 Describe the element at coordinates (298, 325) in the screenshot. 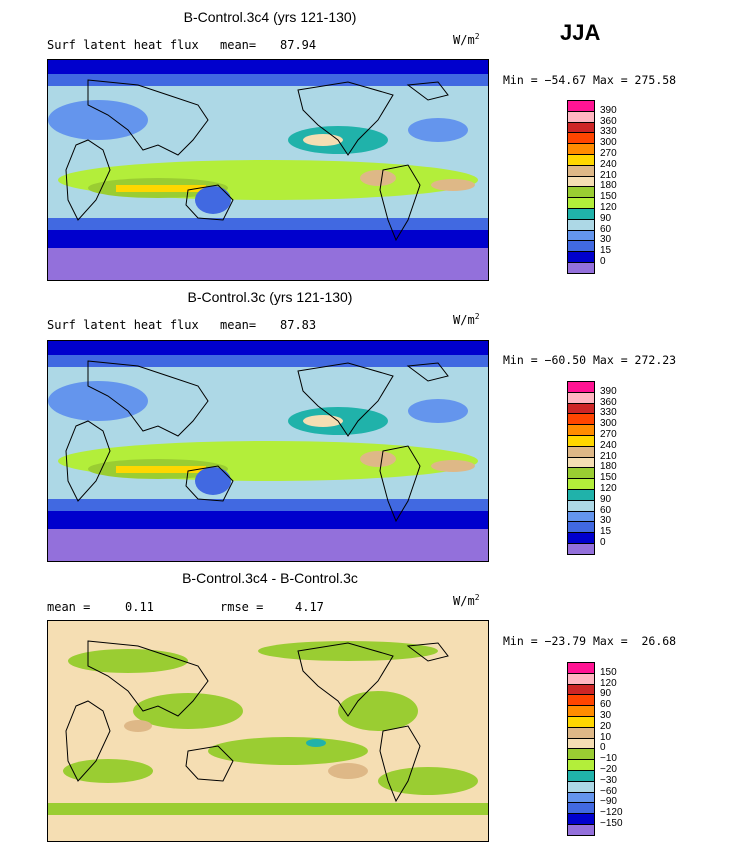

I see `panel2-mean-value: 87.83` at that location.